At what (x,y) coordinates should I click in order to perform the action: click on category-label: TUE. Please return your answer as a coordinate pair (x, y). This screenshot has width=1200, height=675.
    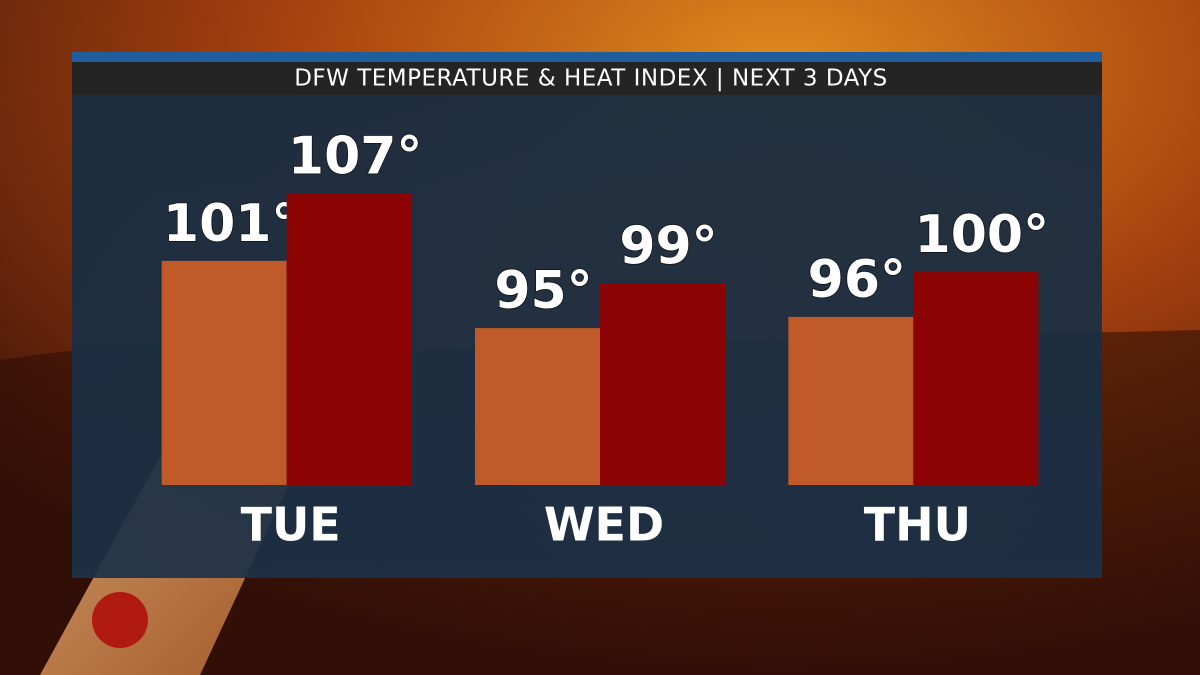
    Looking at the image, I should click on (291, 525).